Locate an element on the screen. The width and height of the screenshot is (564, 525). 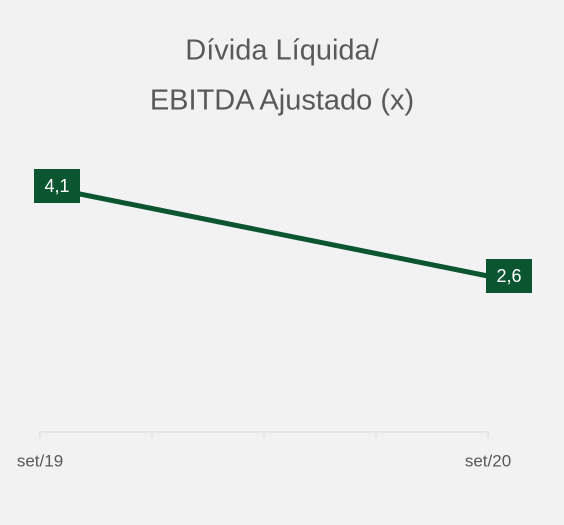
value-label: 2,6 is located at coordinates (508, 276).